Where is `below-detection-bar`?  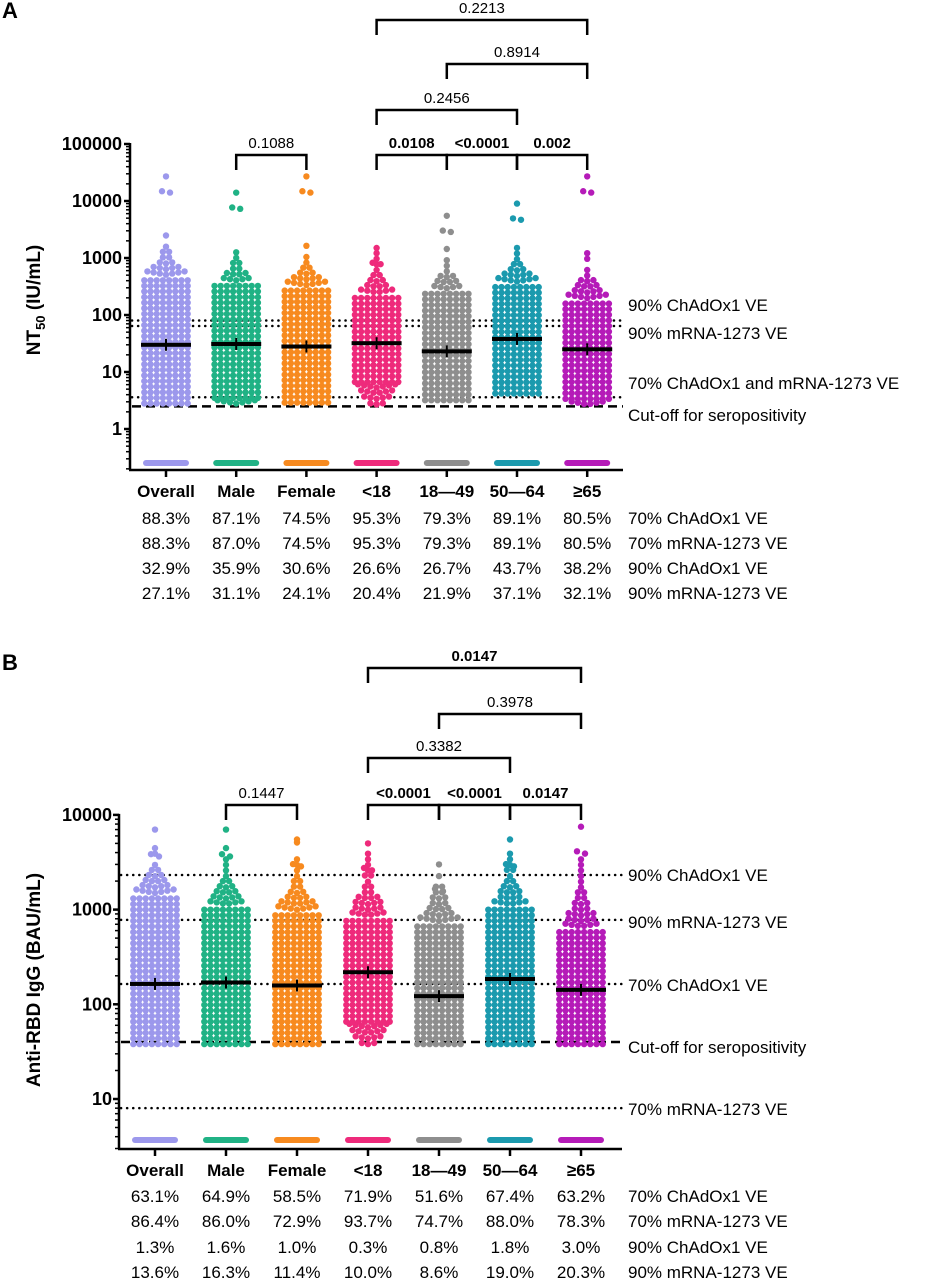
below-detection-bar is located at coordinates (155, 1140).